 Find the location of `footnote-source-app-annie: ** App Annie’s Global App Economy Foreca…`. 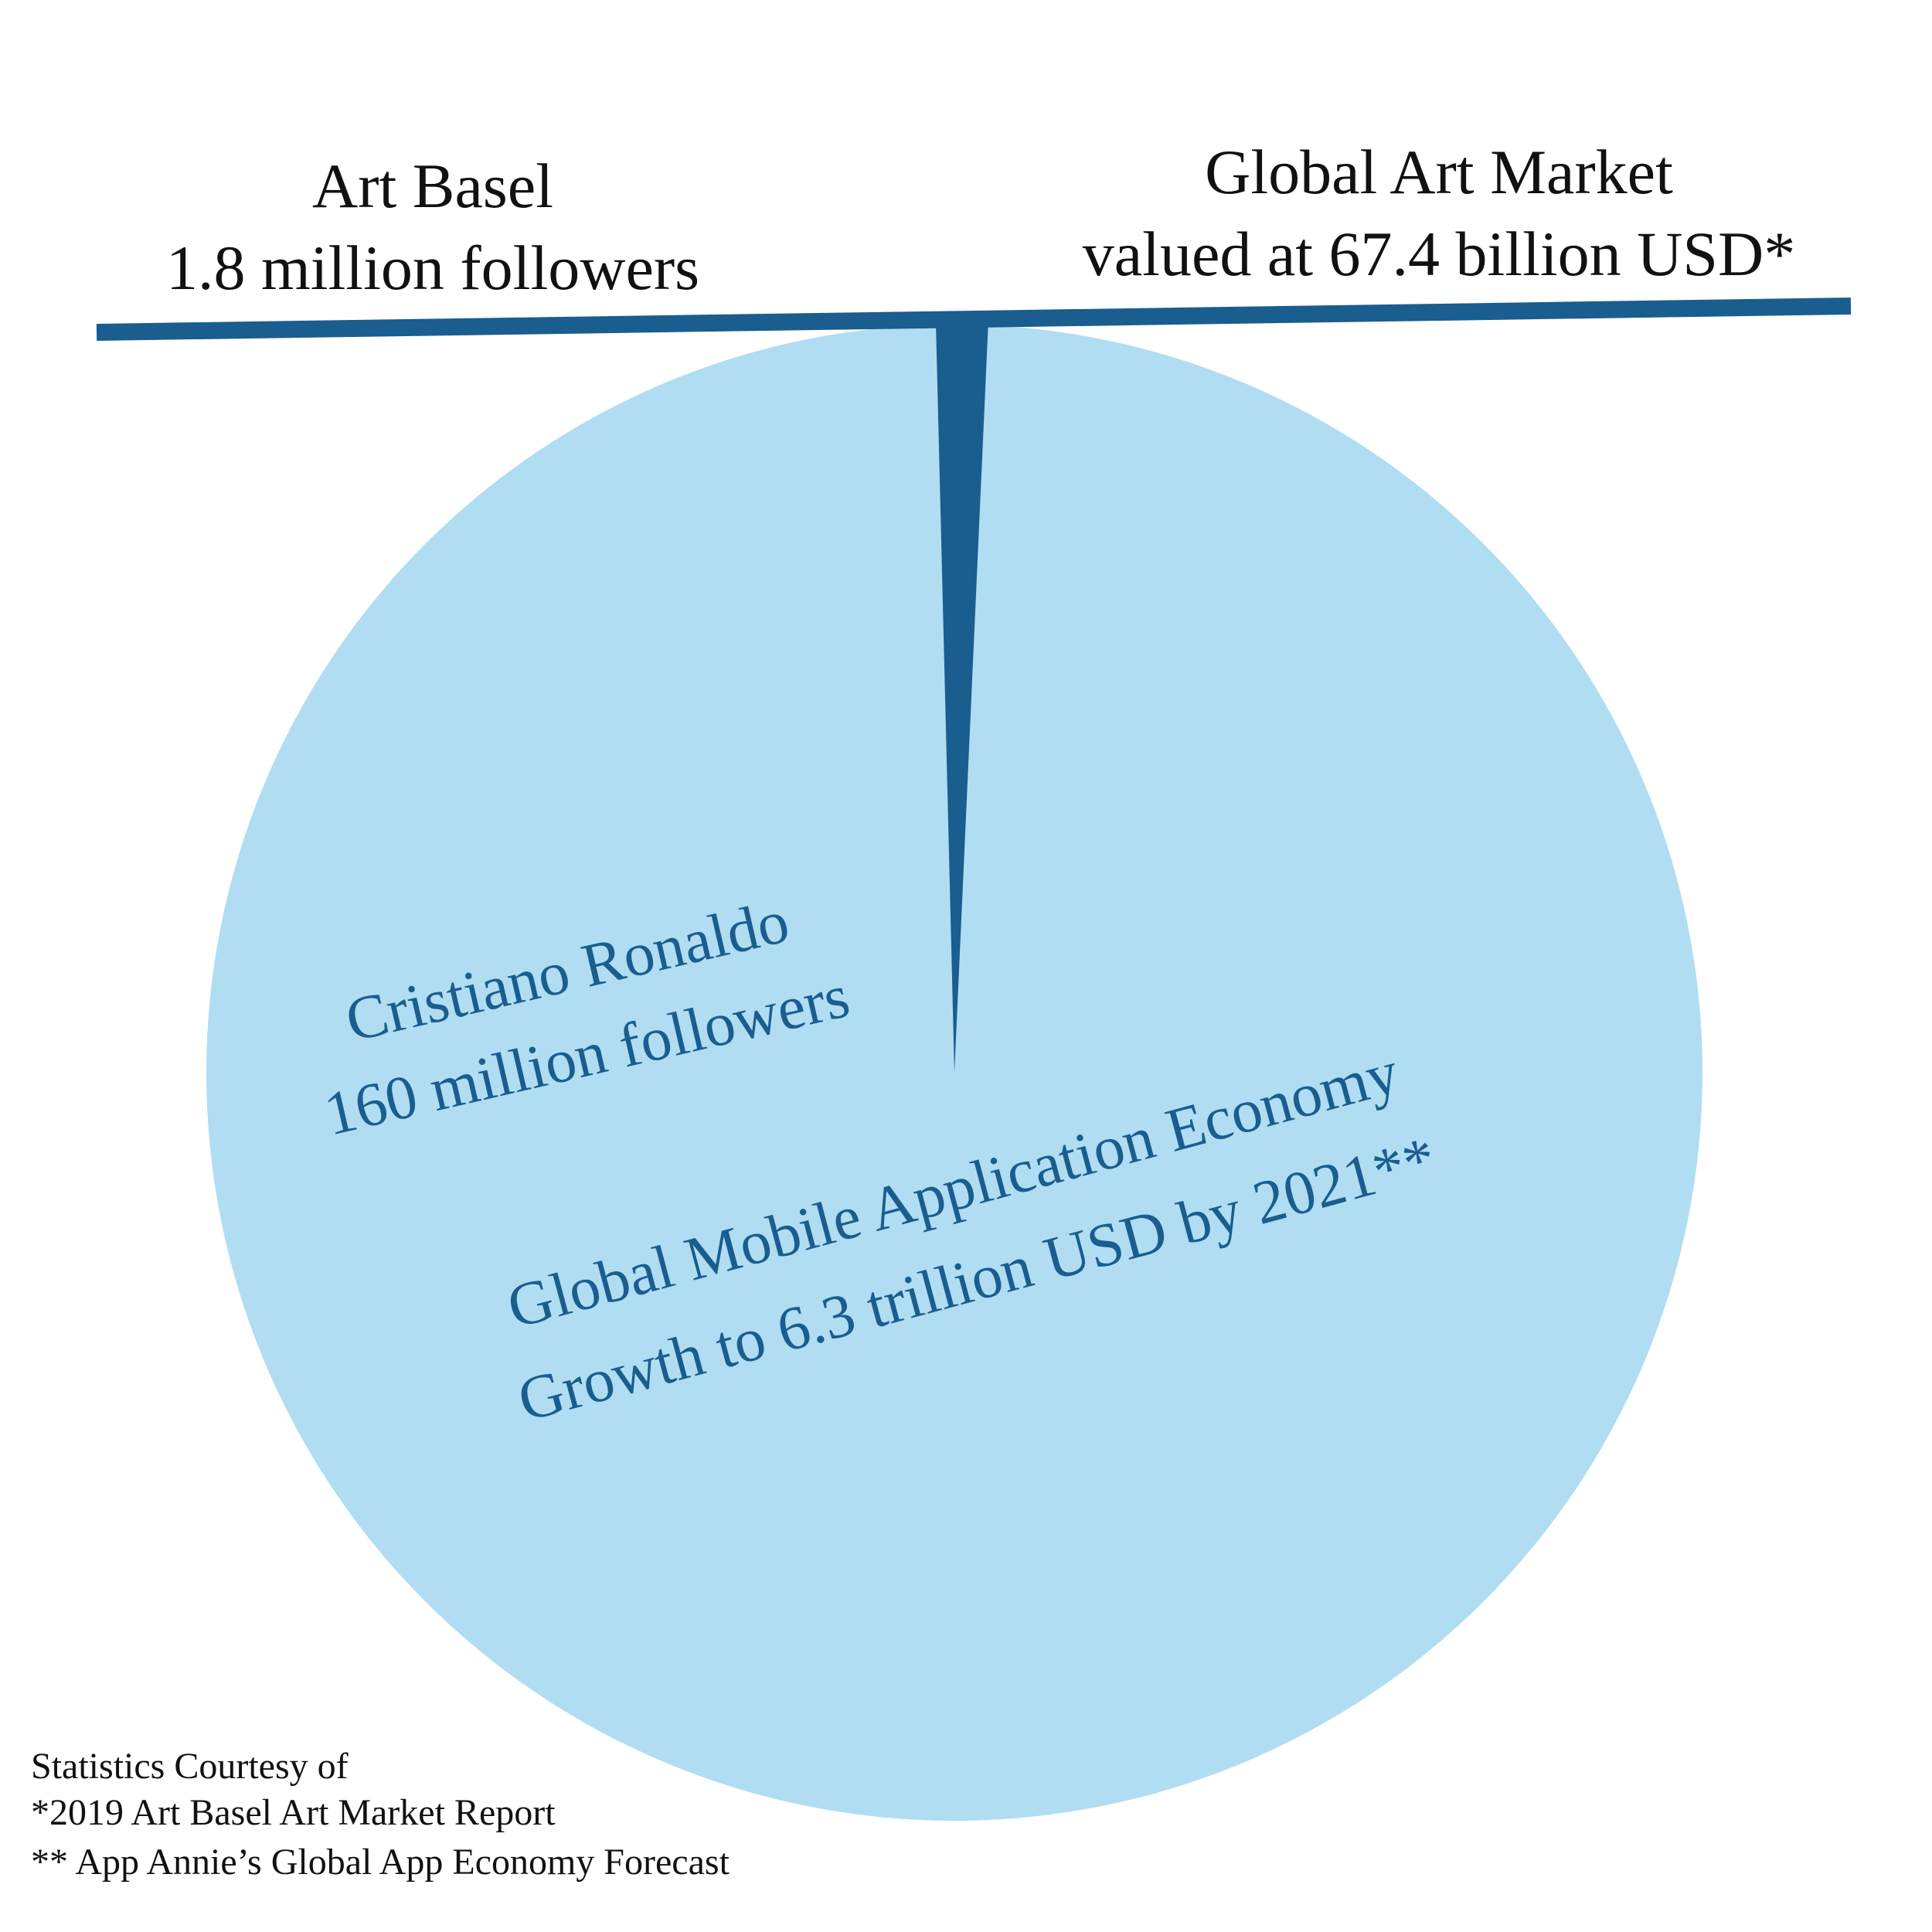

footnote-source-app-annie: ** App Annie’s Global App Economy Foreca… is located at coordinates (381, 1863).